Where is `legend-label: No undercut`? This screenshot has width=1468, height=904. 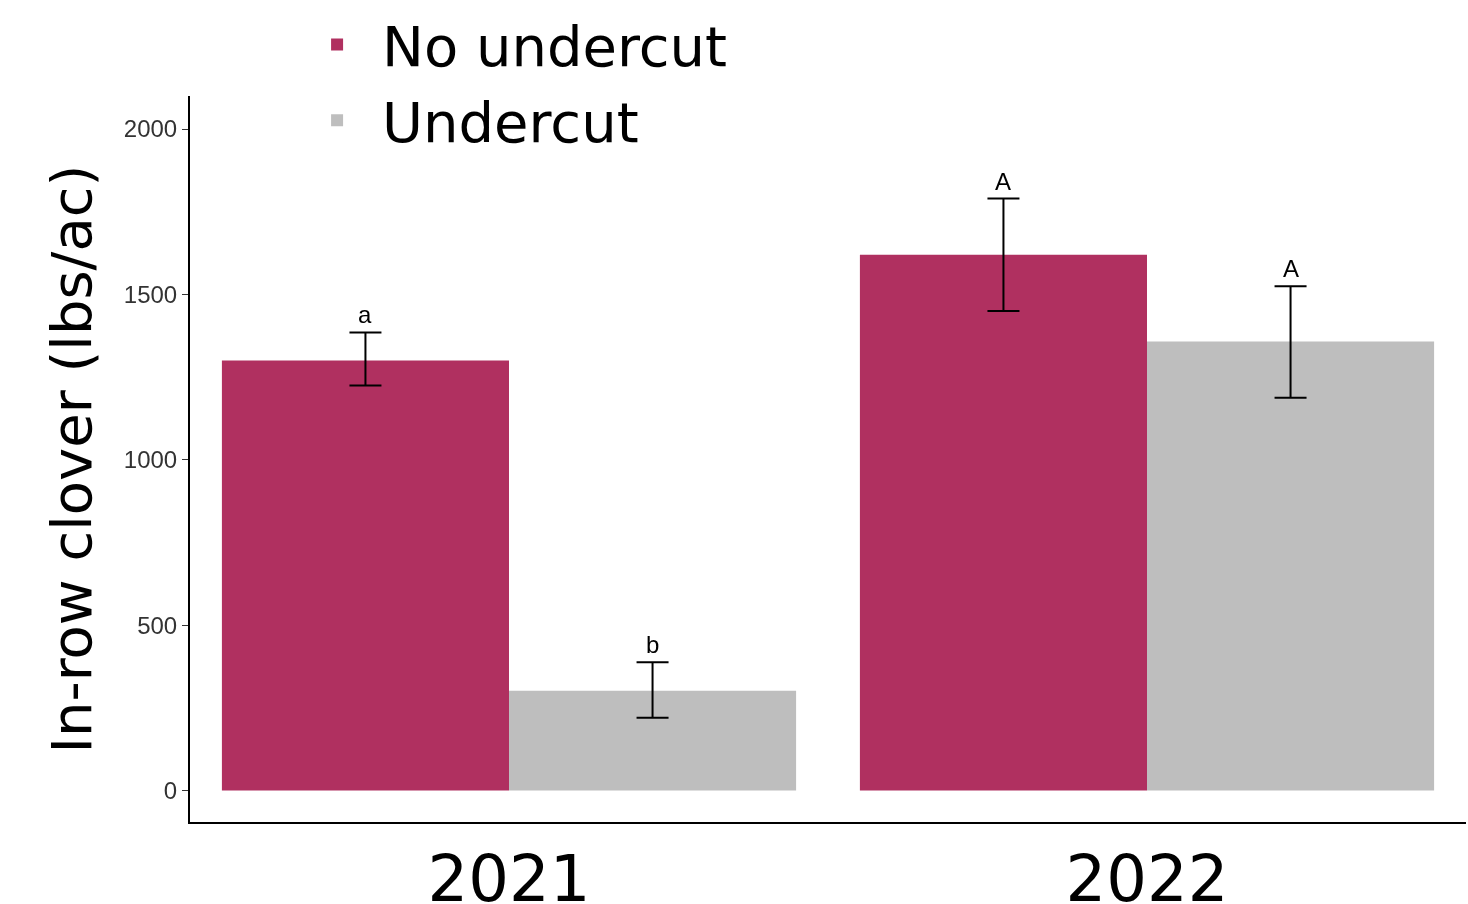 legend-label: No undercut is located at coordinates (555, 47).